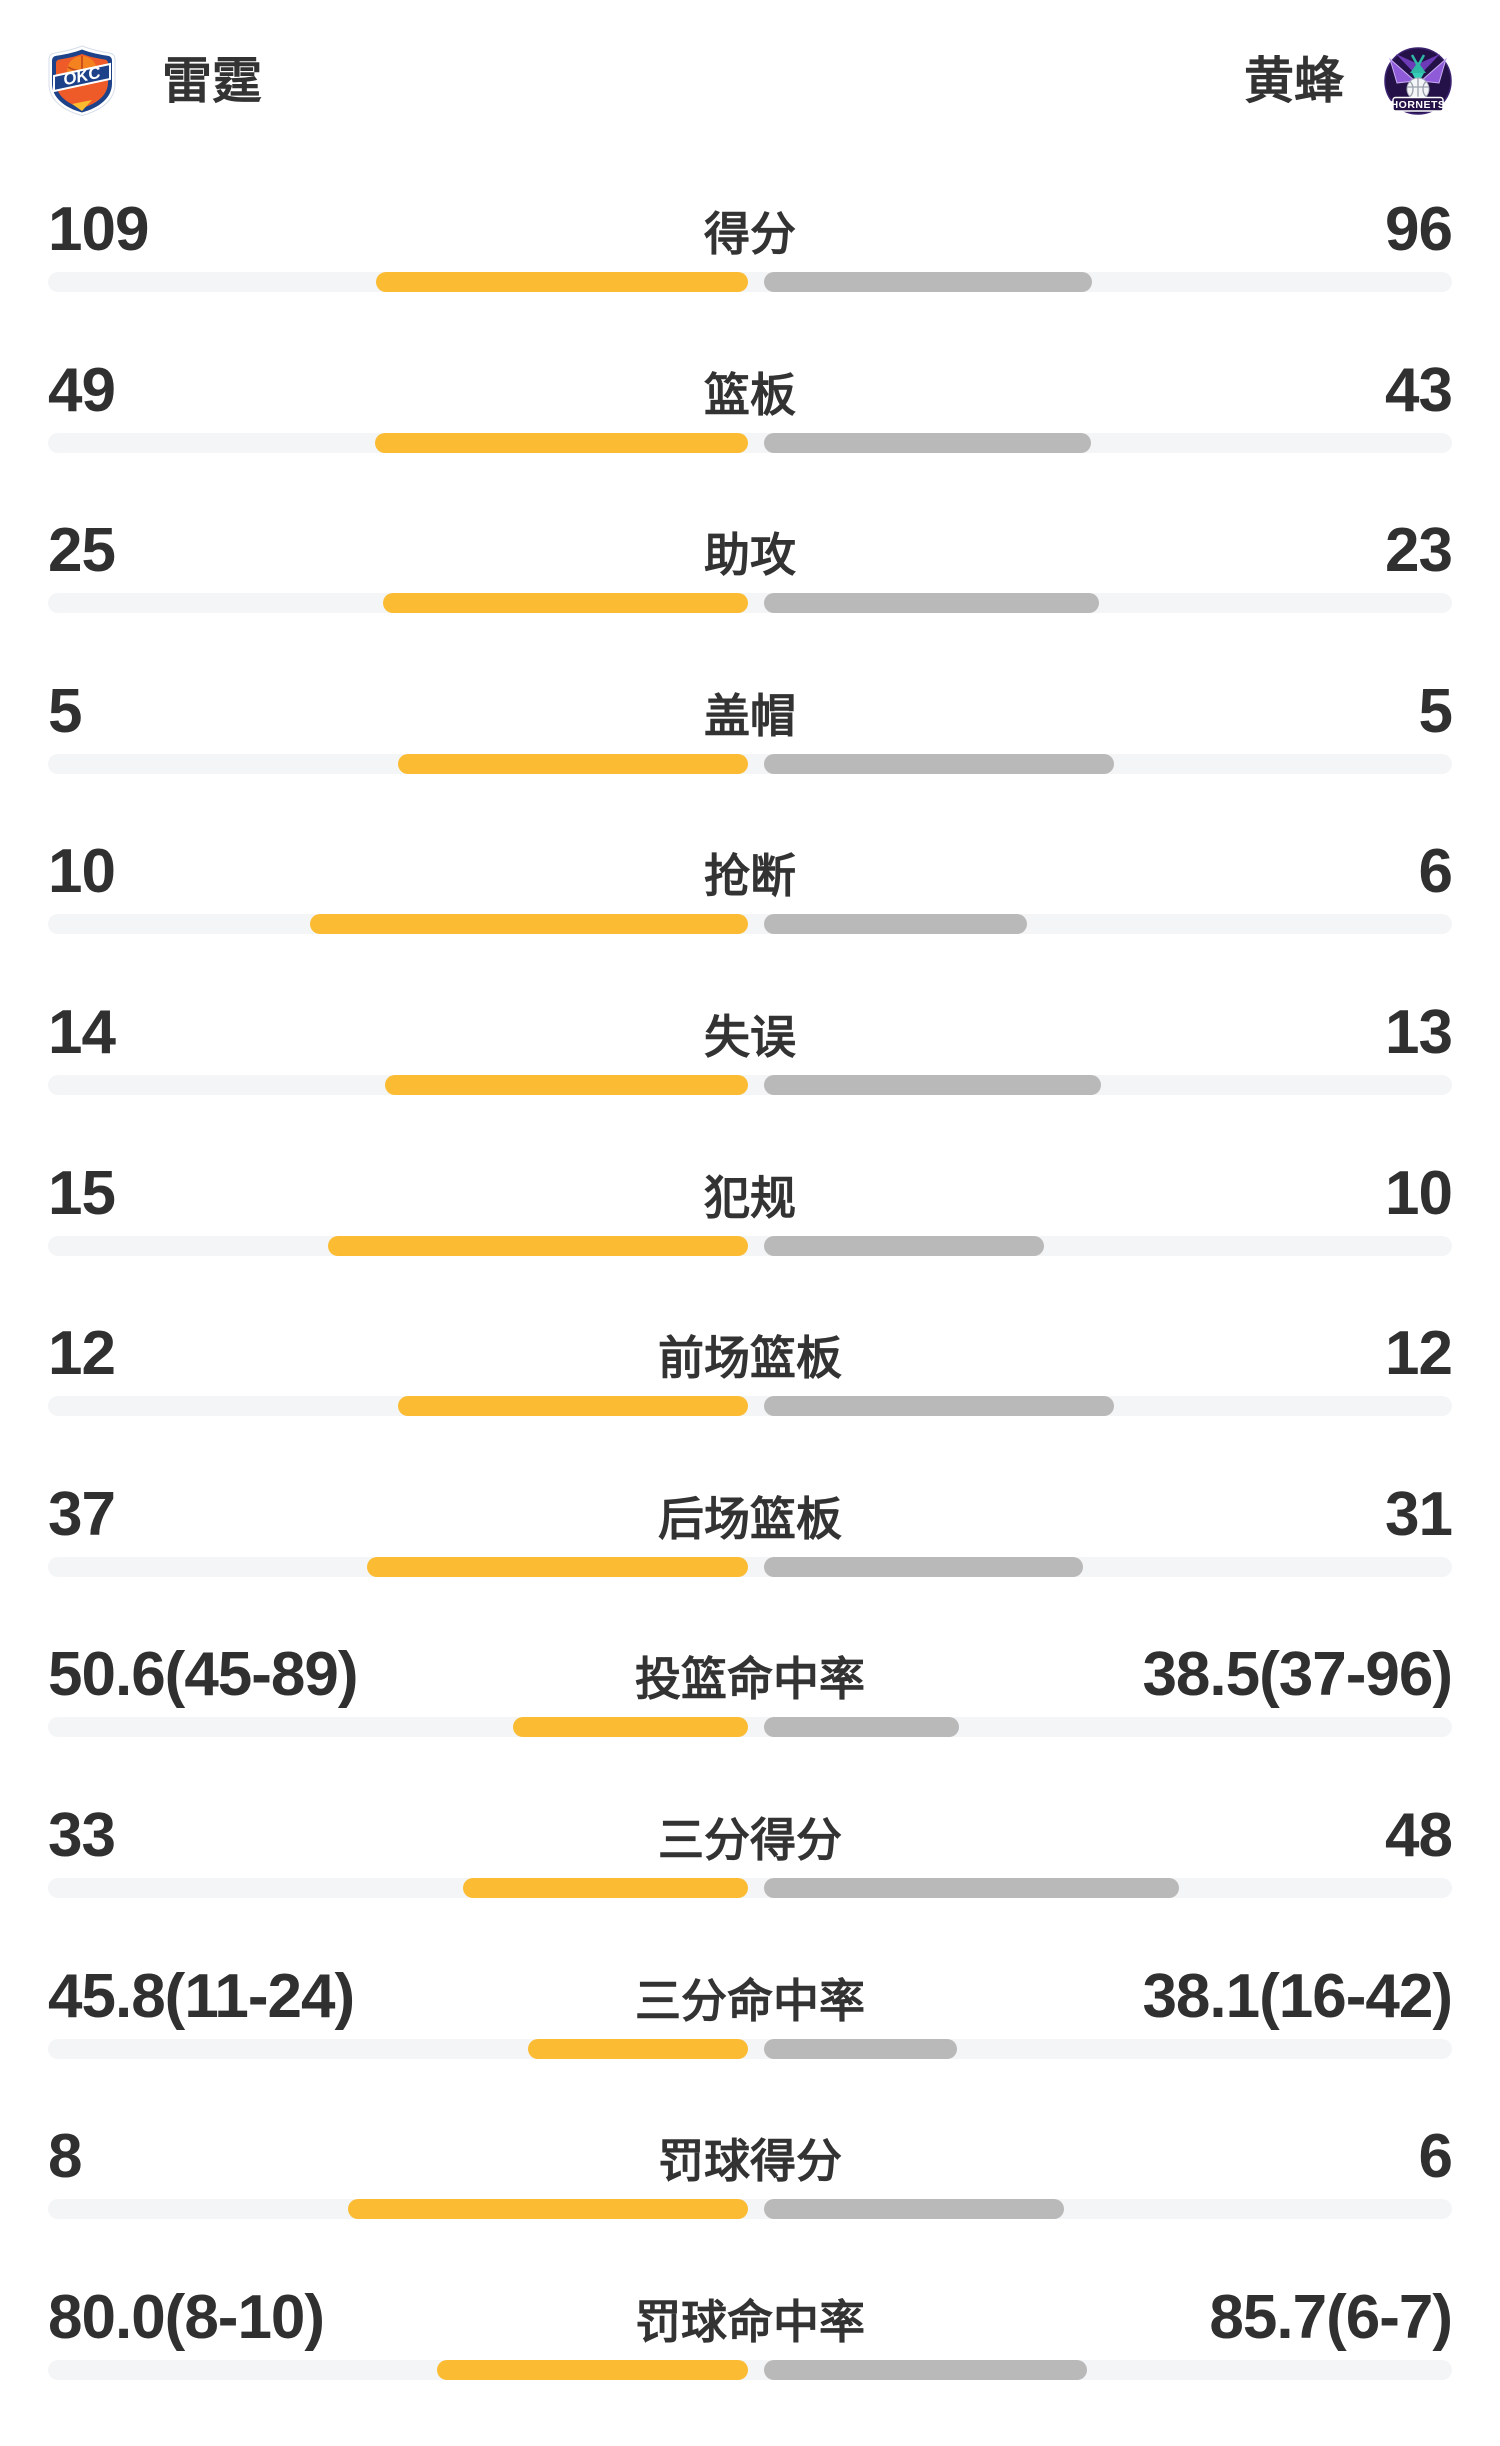 The image size is (1500, 2446). What do you see at coordinates (98, 229) in the screenshot?
I see `home-stat-value: 109` at bounding box center [98, 229].